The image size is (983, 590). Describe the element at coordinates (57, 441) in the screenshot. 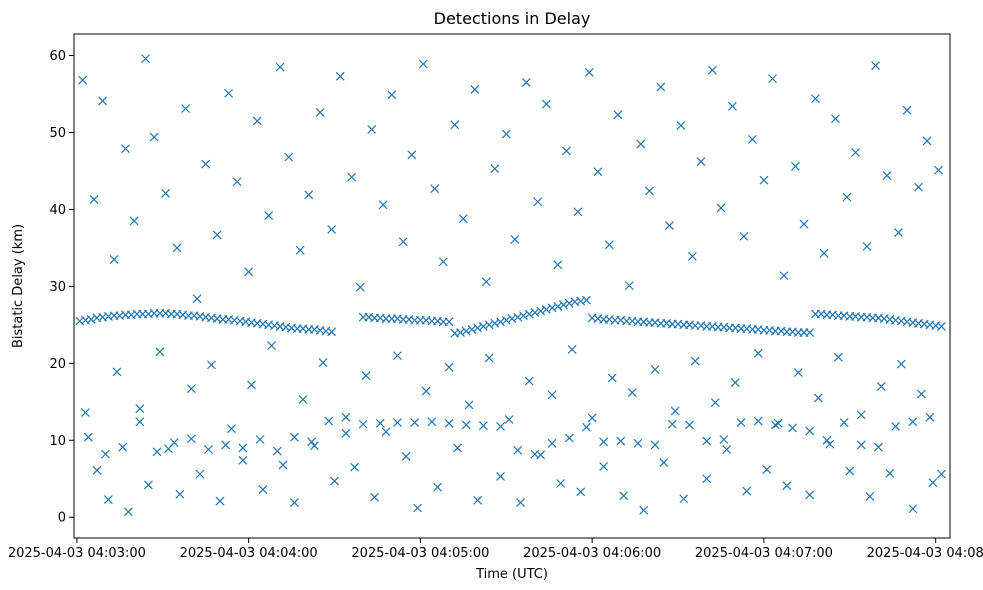

I see `y-tick-label: 10` at that location.